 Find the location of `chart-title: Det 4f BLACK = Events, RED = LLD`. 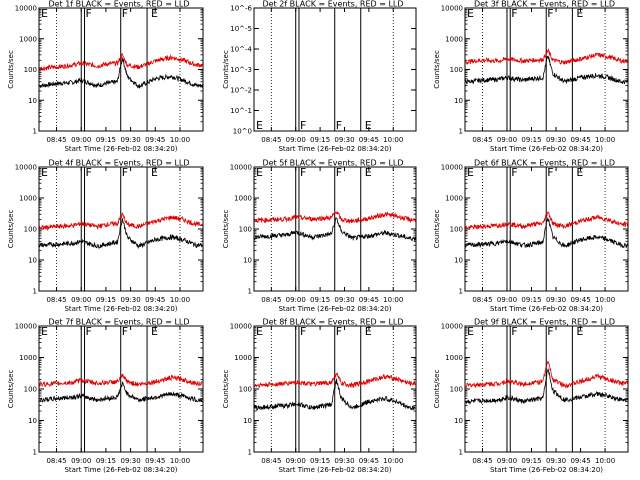

chart-title: Det 4f BLACK = Events, RED = LLD is located at coordinates (118, 163).